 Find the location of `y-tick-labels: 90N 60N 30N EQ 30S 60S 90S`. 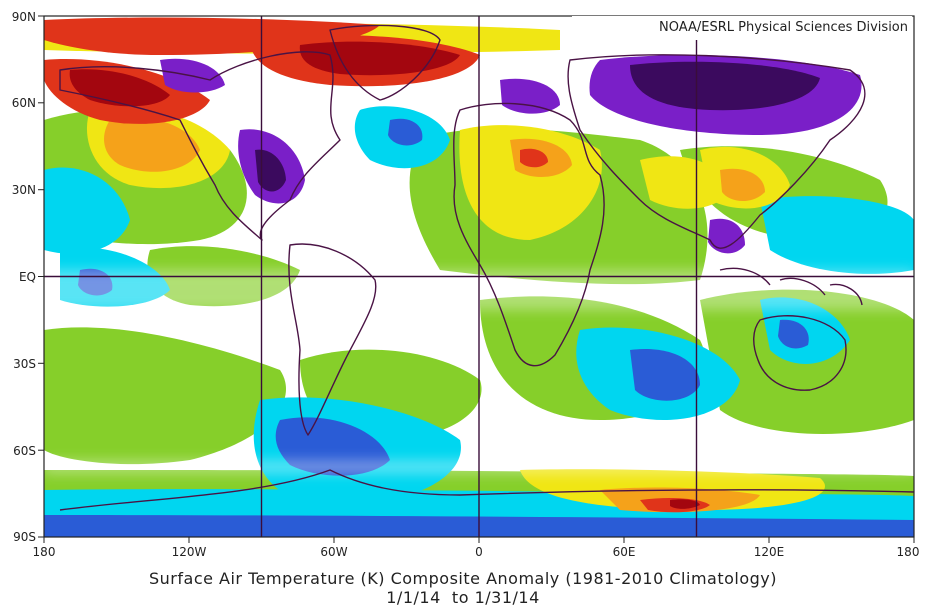

y-tick-labels: 90N 60N 30N EQ 30S 60S 90S is located at coordinates (24, 277).